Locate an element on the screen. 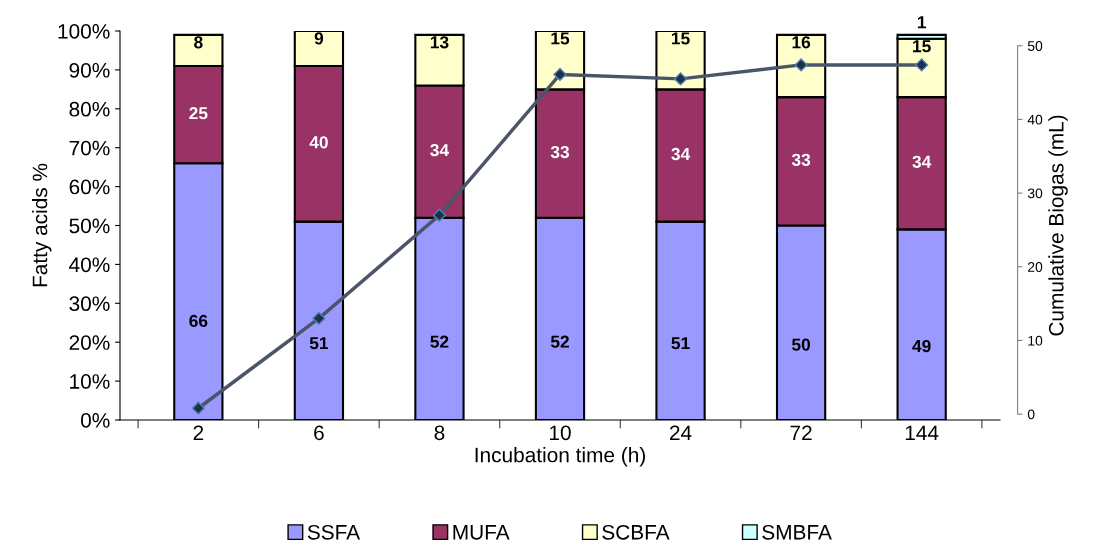  x-axis-title: Incubation time (h) is located at coordinates (560, 457).